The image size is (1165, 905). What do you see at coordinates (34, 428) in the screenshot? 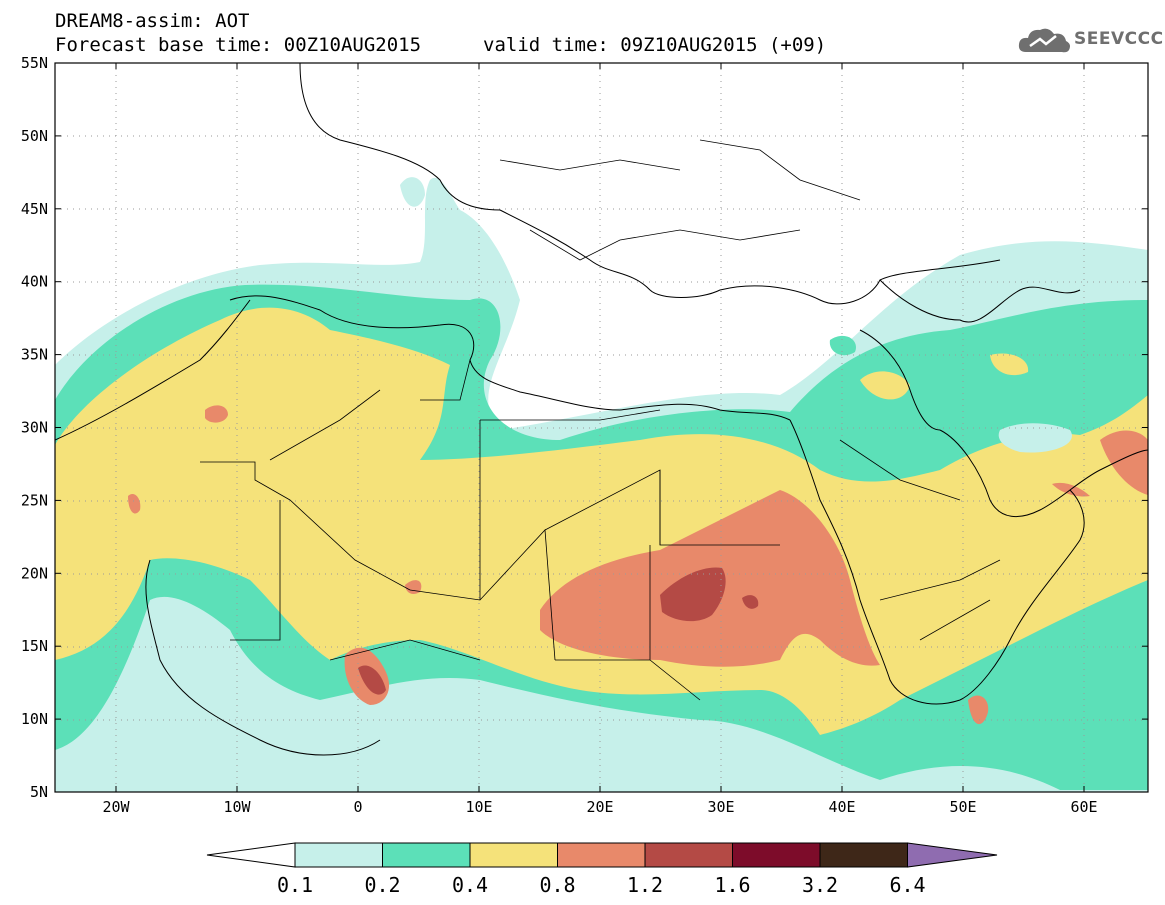
I see `lat-tick-label: 30N` at bounding box center [34, 428].